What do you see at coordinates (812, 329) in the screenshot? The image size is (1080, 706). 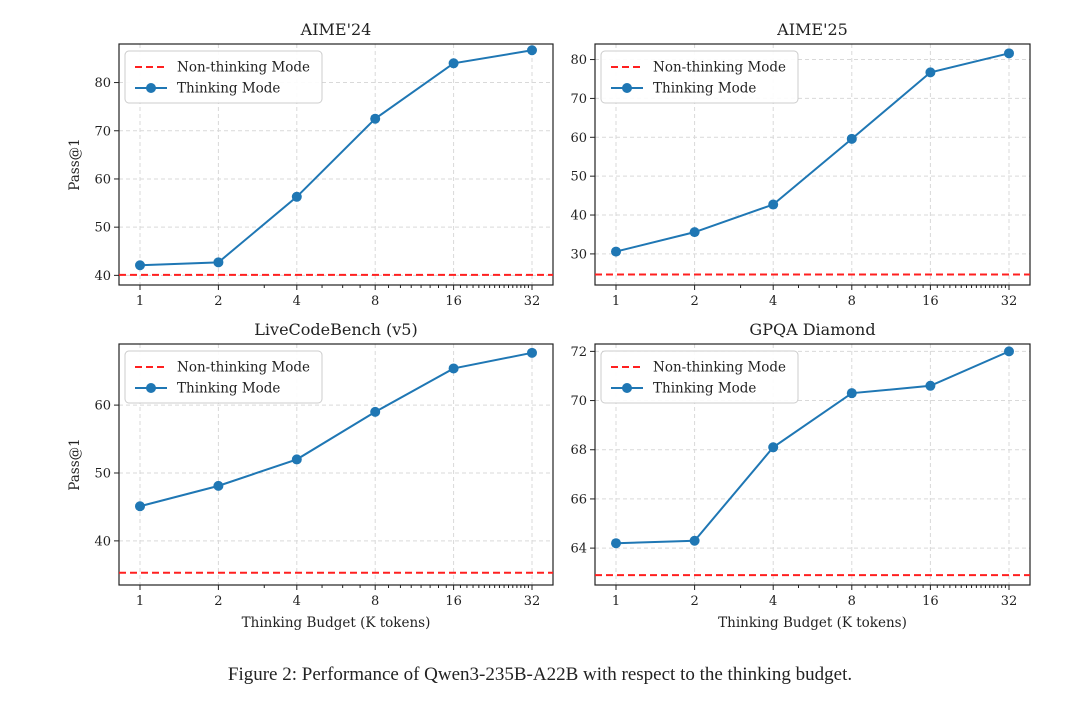 I see `subplot-title: GPQA Diamond` at bounding box center [812, 329].